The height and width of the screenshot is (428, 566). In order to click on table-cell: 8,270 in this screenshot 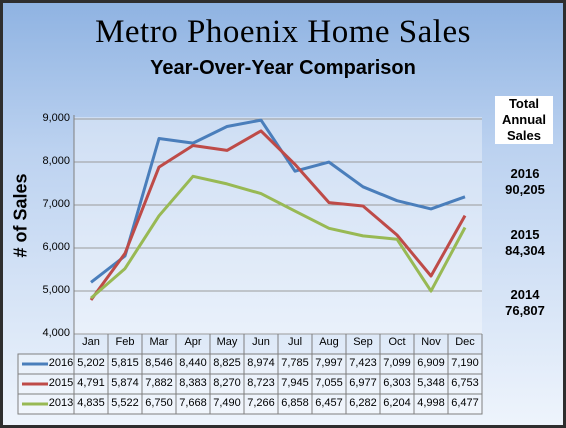, I will do `click(227, 383)`.